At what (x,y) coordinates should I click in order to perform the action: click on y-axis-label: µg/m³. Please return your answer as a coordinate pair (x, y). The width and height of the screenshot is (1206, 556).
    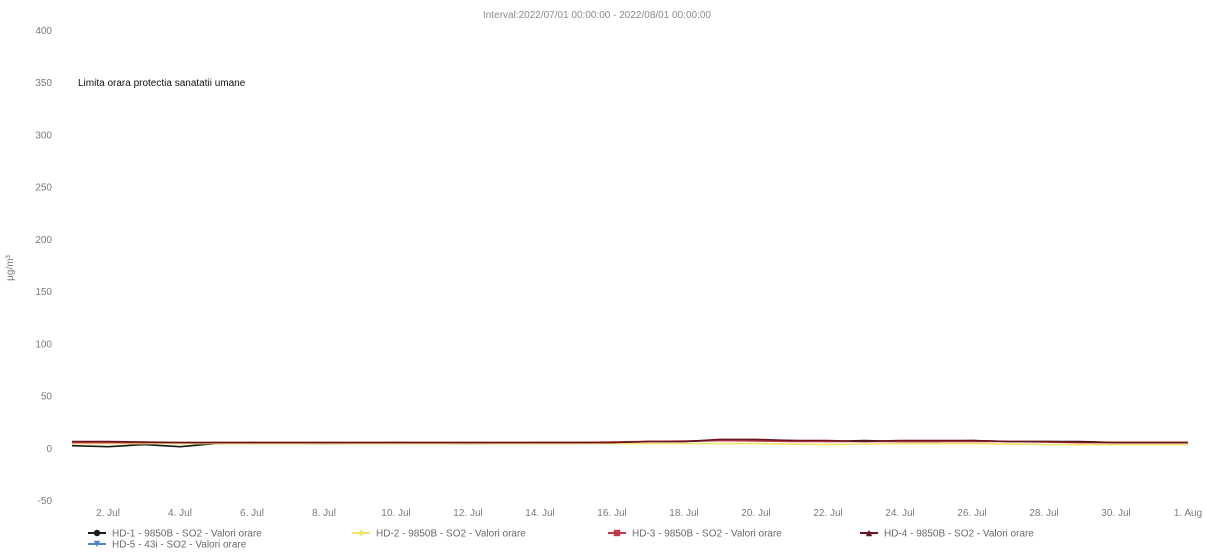
    Looking at the image, I should click on (10, 267).